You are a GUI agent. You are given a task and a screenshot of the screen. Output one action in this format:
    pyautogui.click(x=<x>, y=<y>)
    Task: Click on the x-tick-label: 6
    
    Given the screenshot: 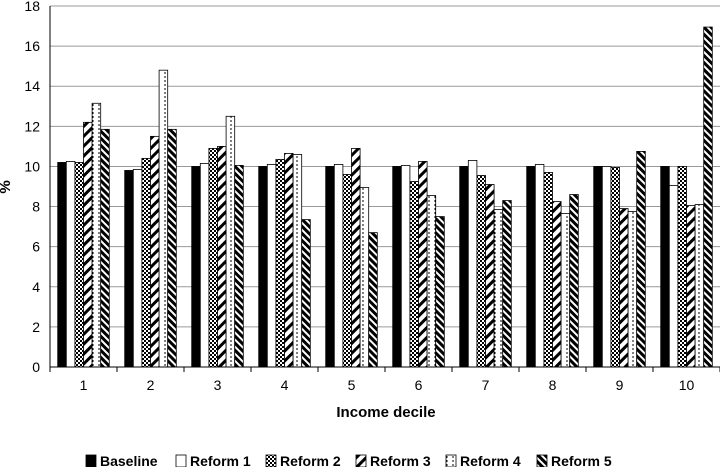 What is the action you would take?
    pyautogui.click(x=419, y=385)
    